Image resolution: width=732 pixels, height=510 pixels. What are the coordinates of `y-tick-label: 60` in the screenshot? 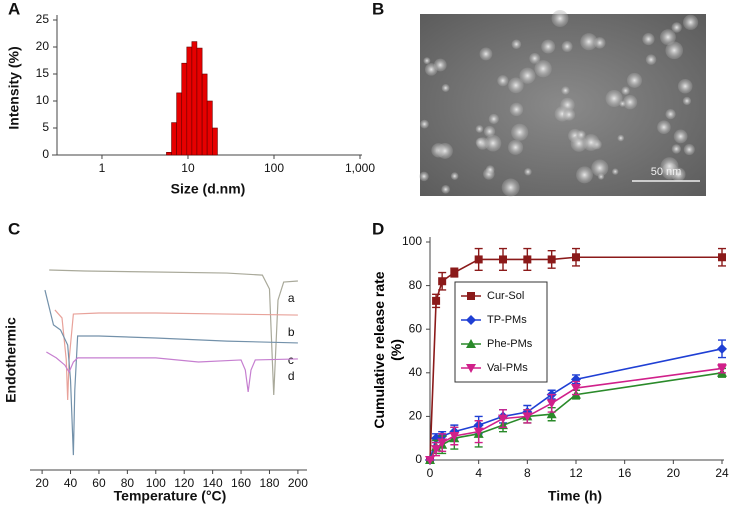 It's located at (416, 328).